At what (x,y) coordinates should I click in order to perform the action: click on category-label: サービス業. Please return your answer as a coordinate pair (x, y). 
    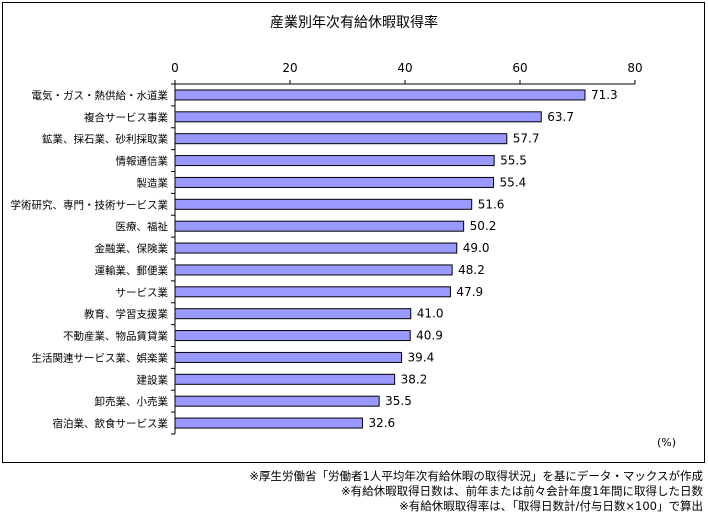
    Looking at the image, I should click on (142, 292).